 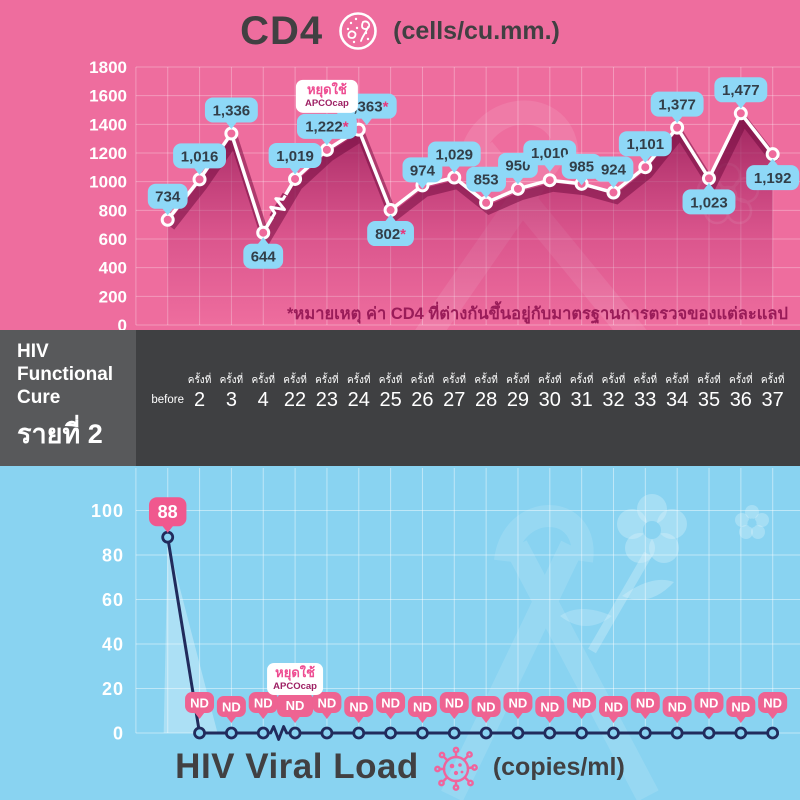 I want to click on svg-text: 1,019, so click(x=295, y=156).